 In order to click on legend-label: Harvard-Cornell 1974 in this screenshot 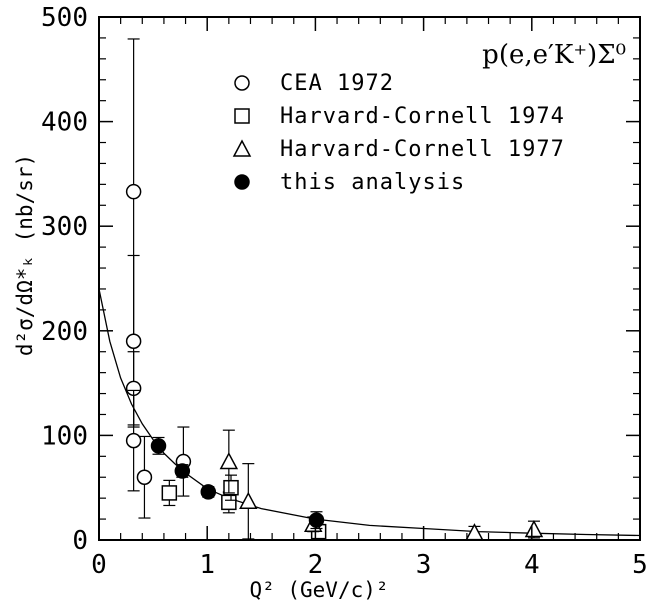, I will do `click(422, 116)`.